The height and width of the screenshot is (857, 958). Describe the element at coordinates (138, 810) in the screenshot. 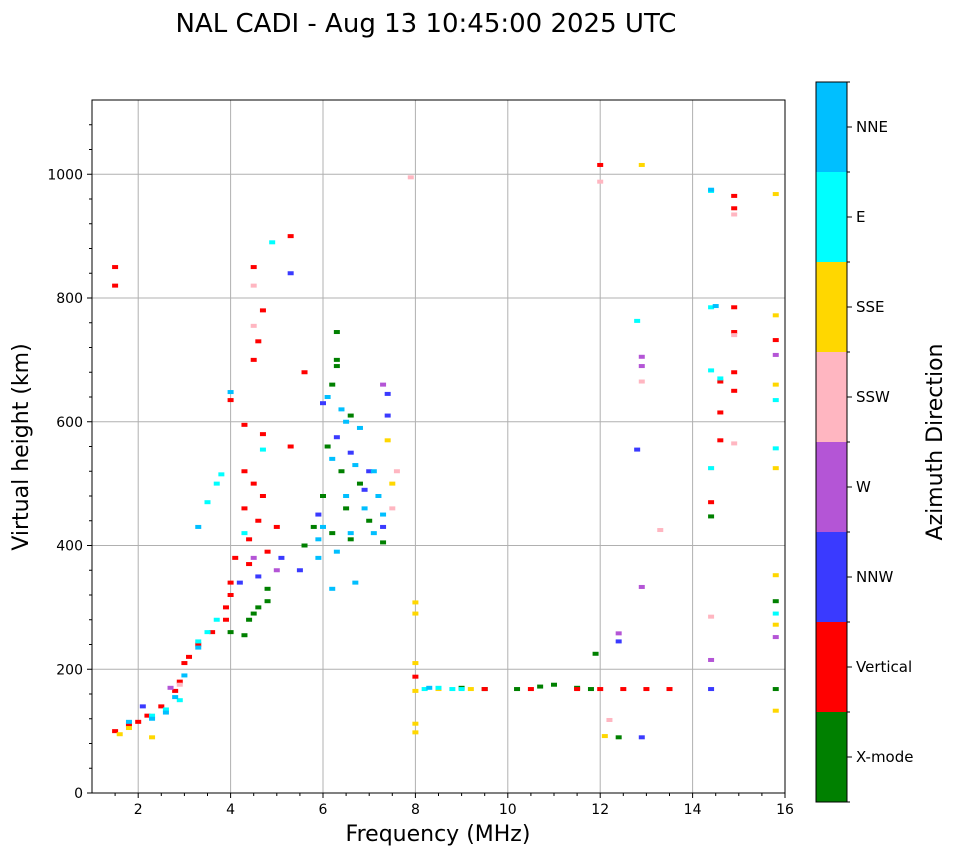

I see `x-tick-label: 2` at that location.